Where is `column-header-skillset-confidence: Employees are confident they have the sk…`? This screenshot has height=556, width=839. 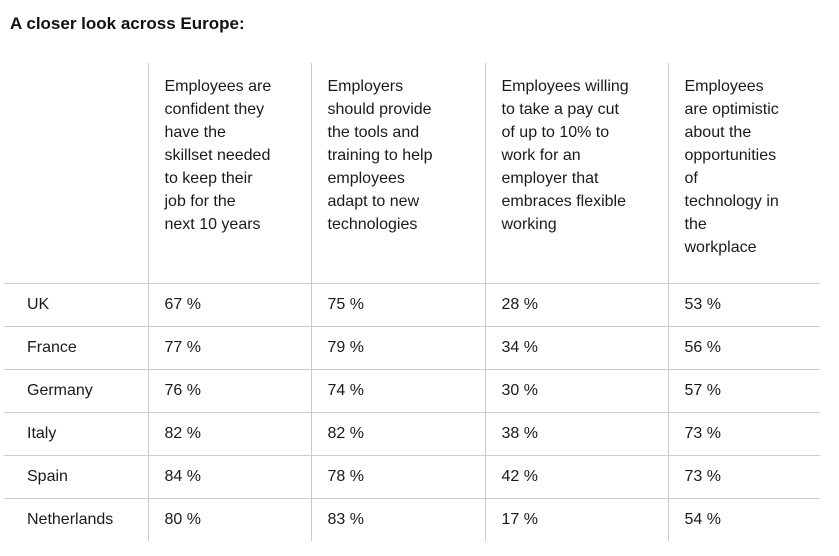
column-header-skillset-confidence: Employees are confident they have the sk… is located at coordinates (229, 173).